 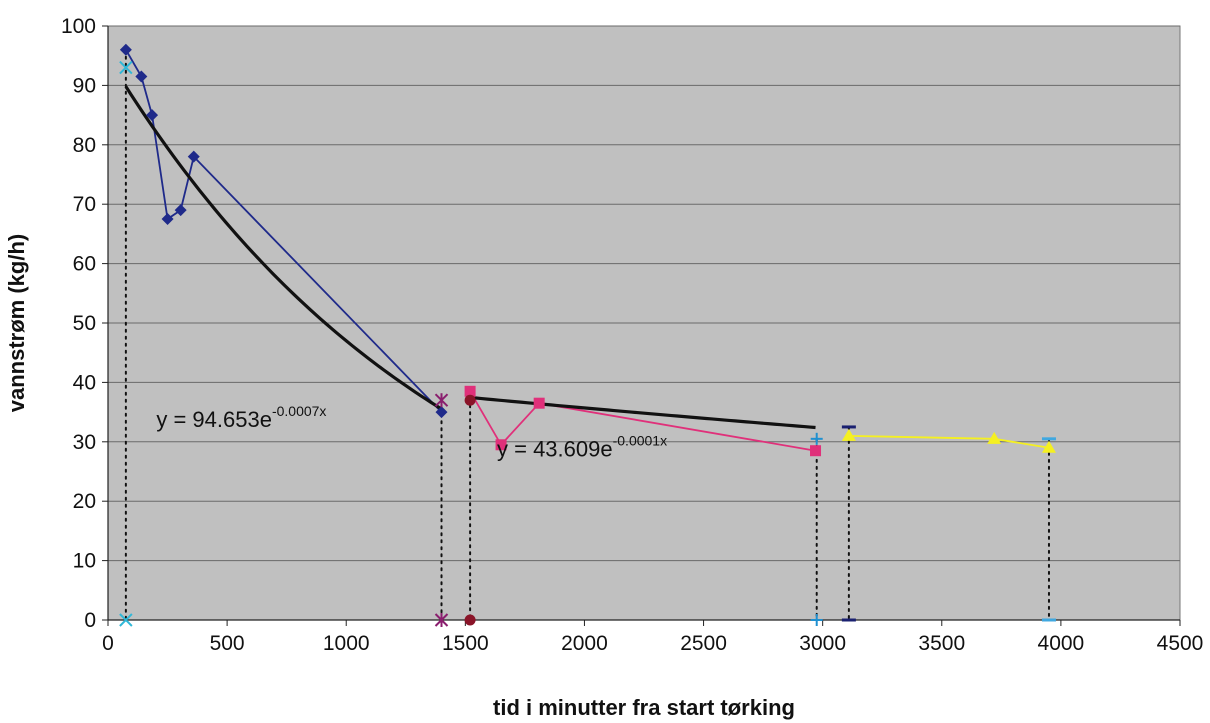 What do you see at coordinates (1180, 643) in the screenshot?
I see `x-tick-label: 4500` at bounding box center [1180, 643].